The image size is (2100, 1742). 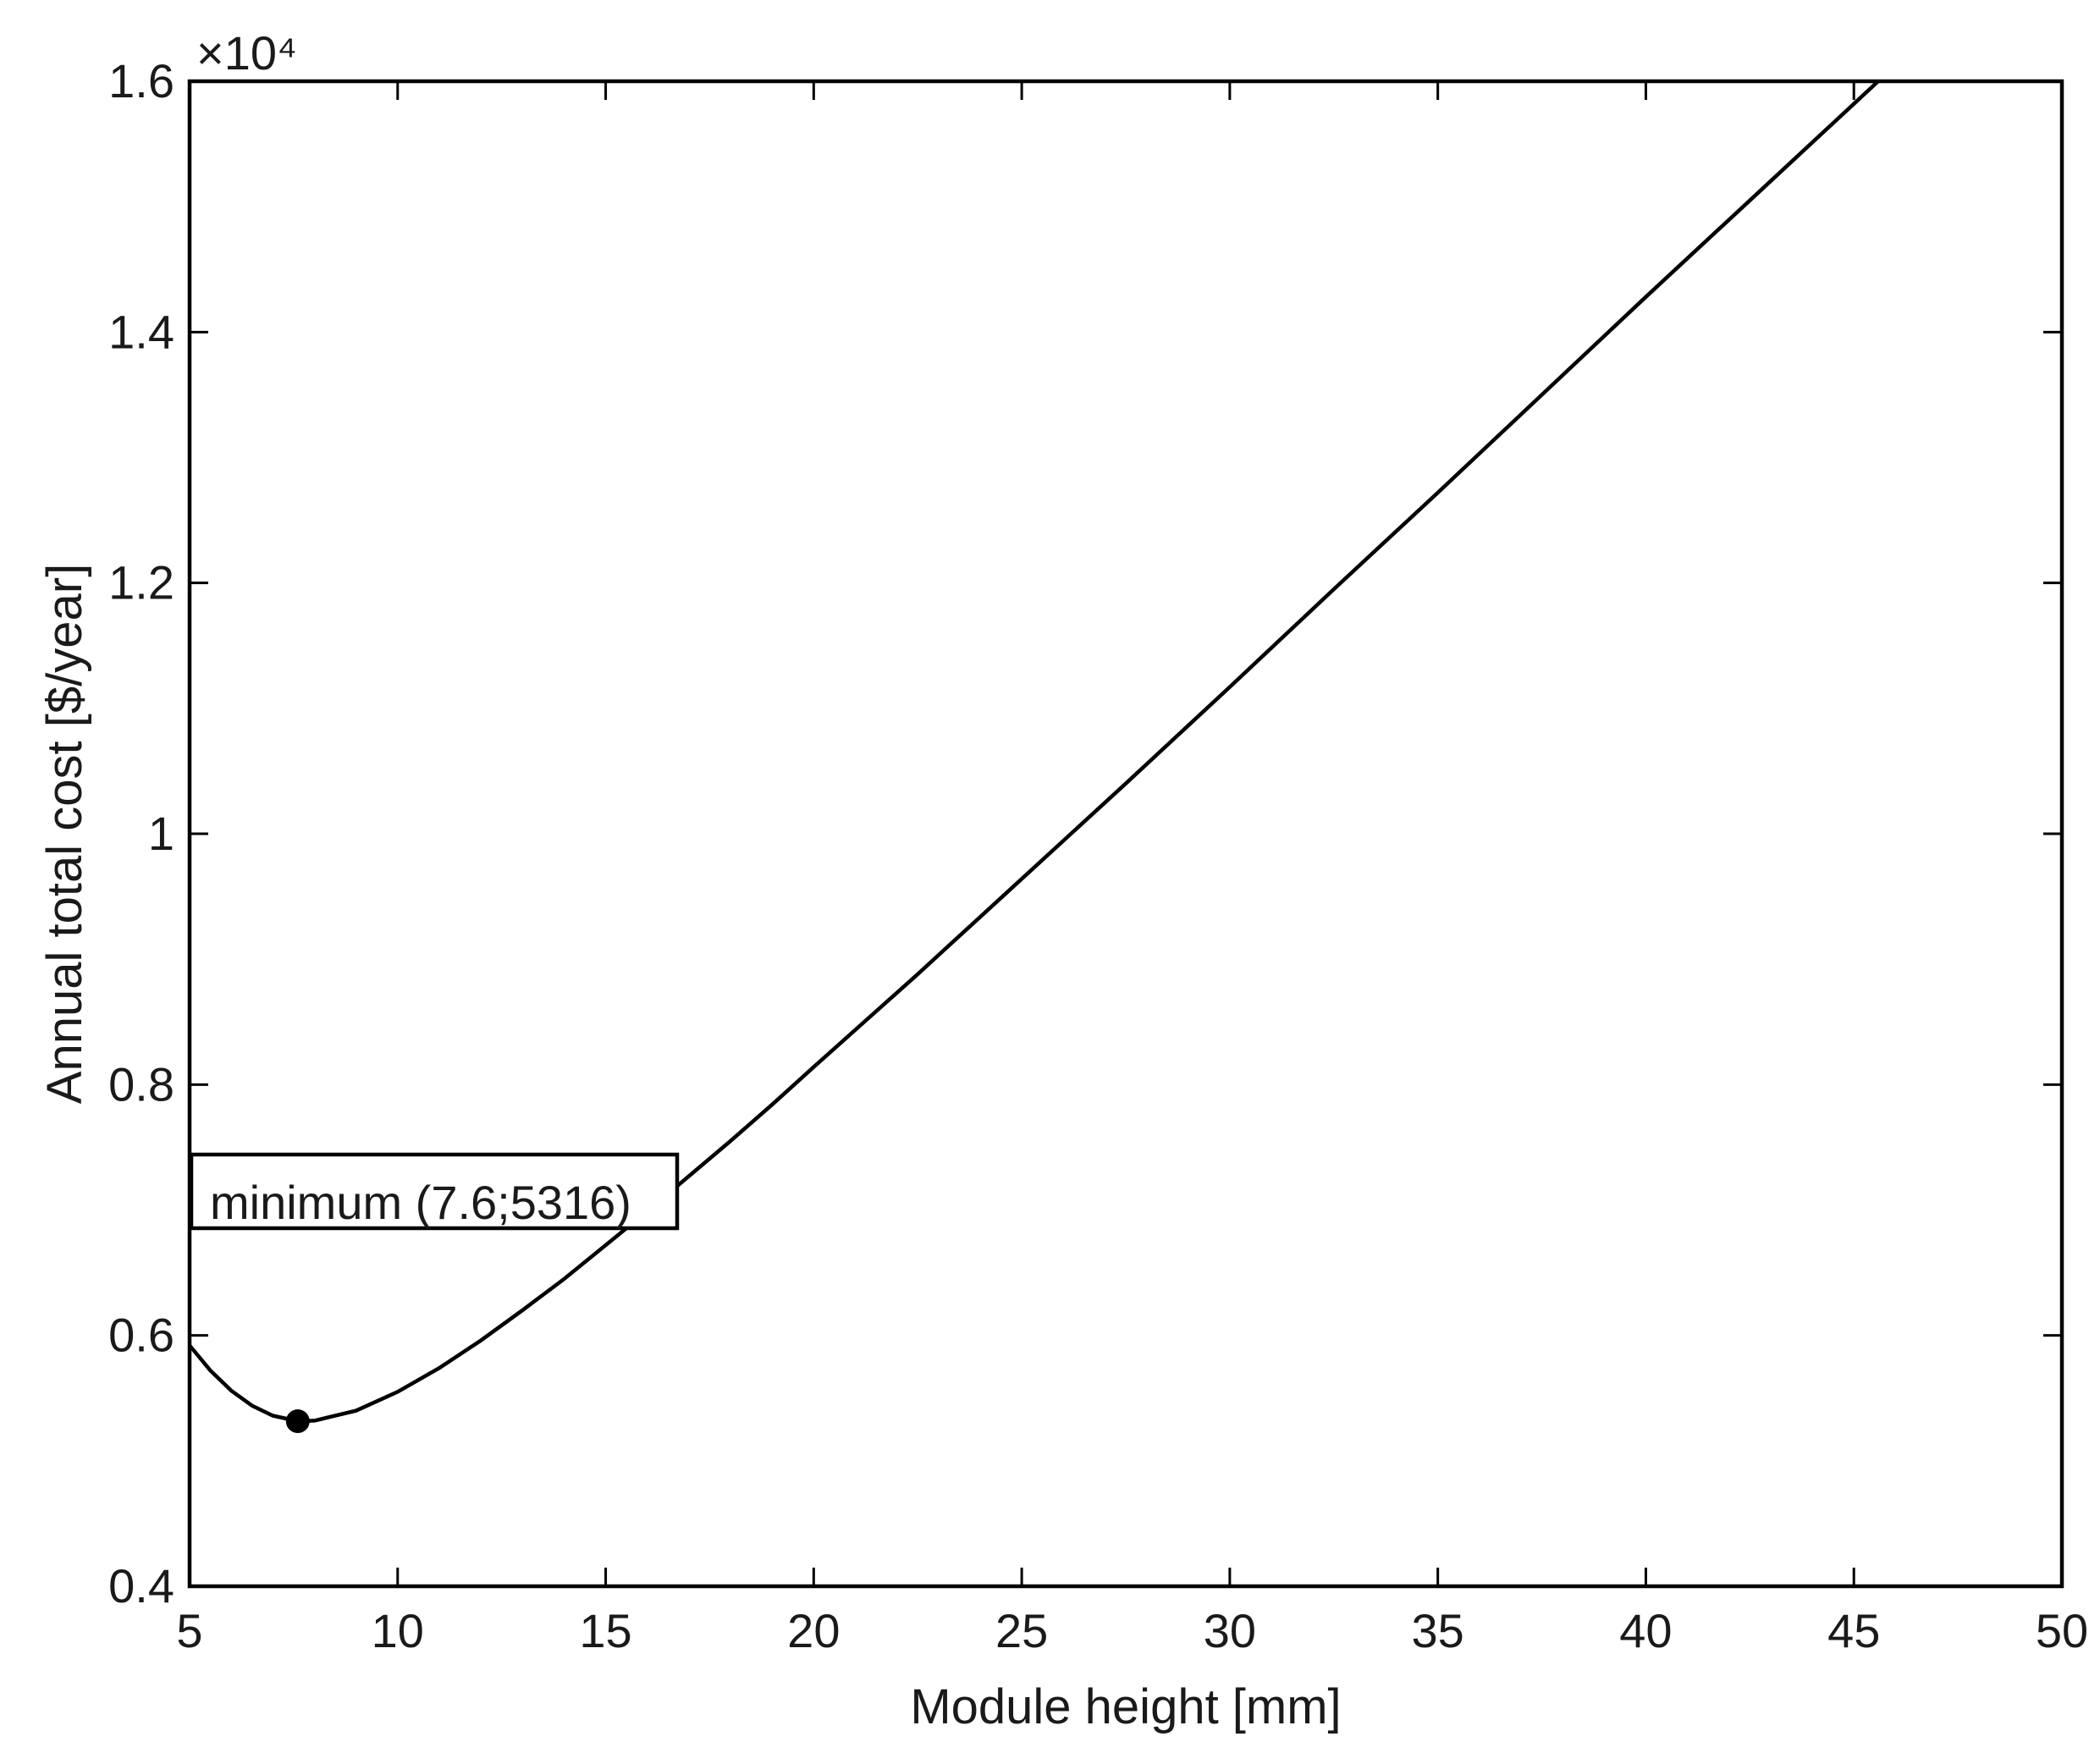 I want to click on x-tick-label: 35, so click(x=1438, y=1631).